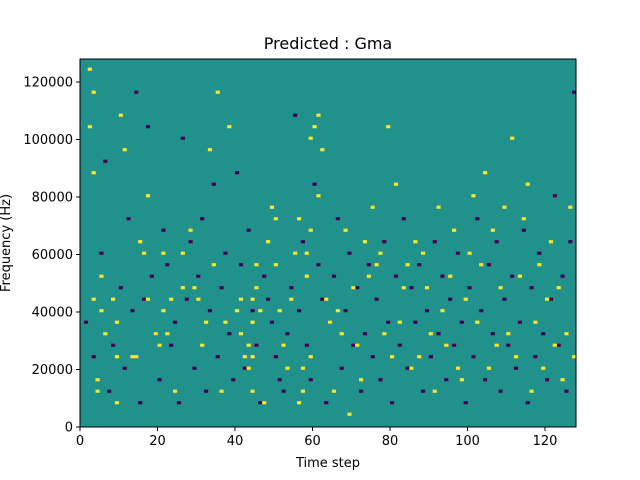 The image size is (640, 480). Describe the element at coordinates (69, 428) in the screenshot. I see `y-tick-label: 0` at that location.